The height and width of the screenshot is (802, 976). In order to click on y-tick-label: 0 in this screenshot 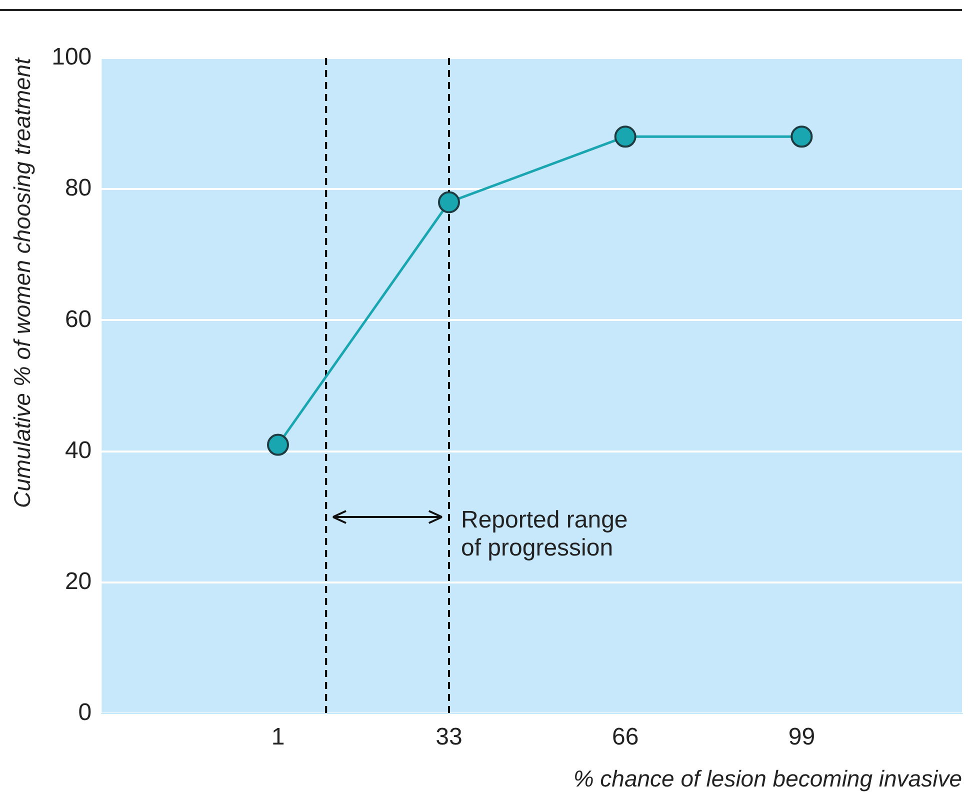, I will do `click(85, 712)`.